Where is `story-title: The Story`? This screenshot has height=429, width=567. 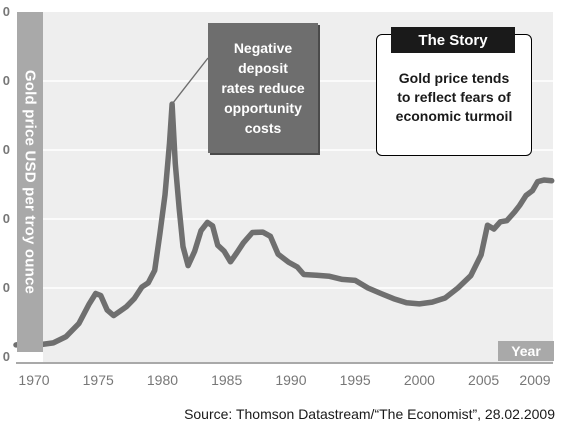 story-title: The Story is located at coordinates (453, 40).